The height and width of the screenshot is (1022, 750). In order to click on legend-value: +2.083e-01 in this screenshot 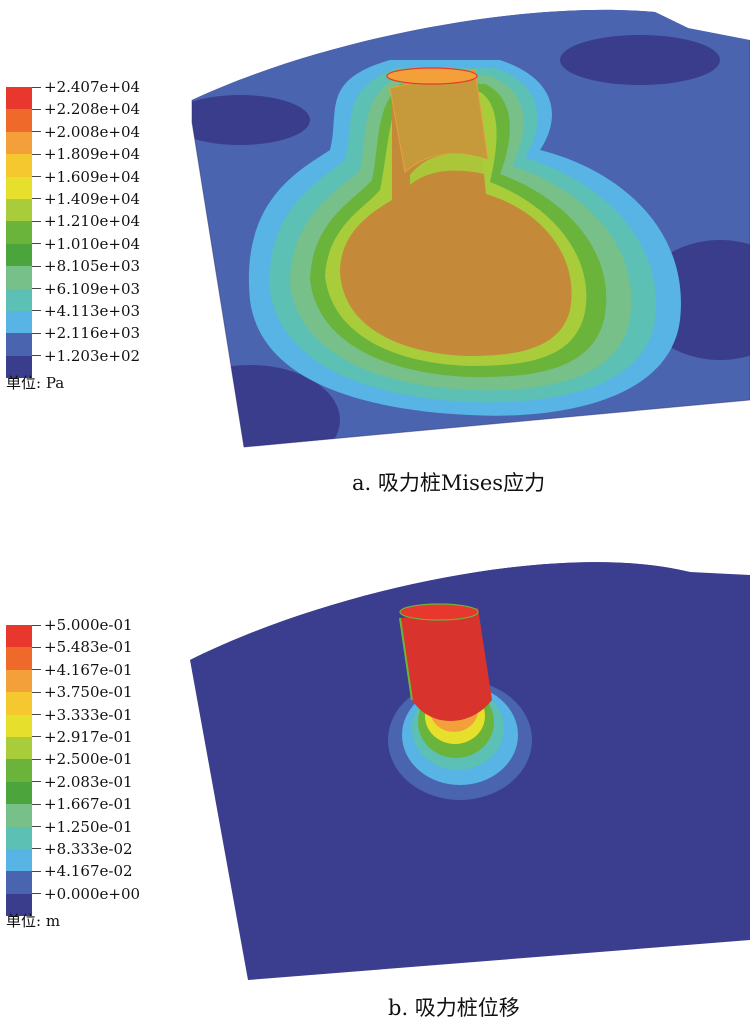, I will do `click(88, 781)`.